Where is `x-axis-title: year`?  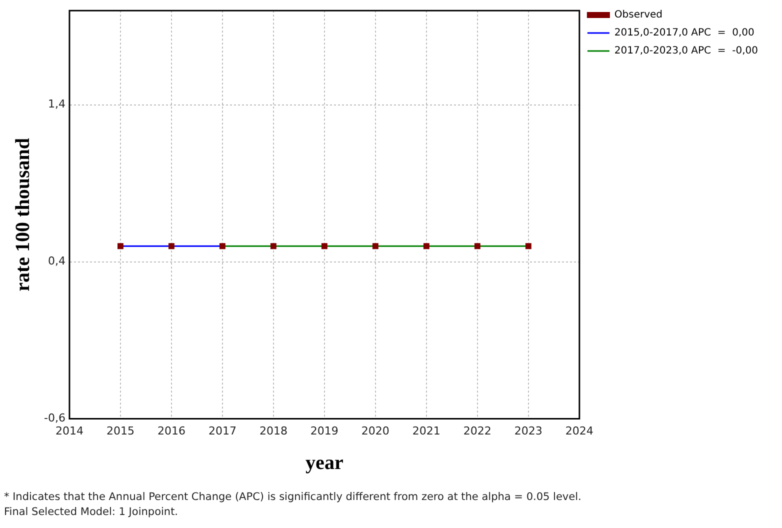
x-axis-title: year is located at coordinates (325, 463).